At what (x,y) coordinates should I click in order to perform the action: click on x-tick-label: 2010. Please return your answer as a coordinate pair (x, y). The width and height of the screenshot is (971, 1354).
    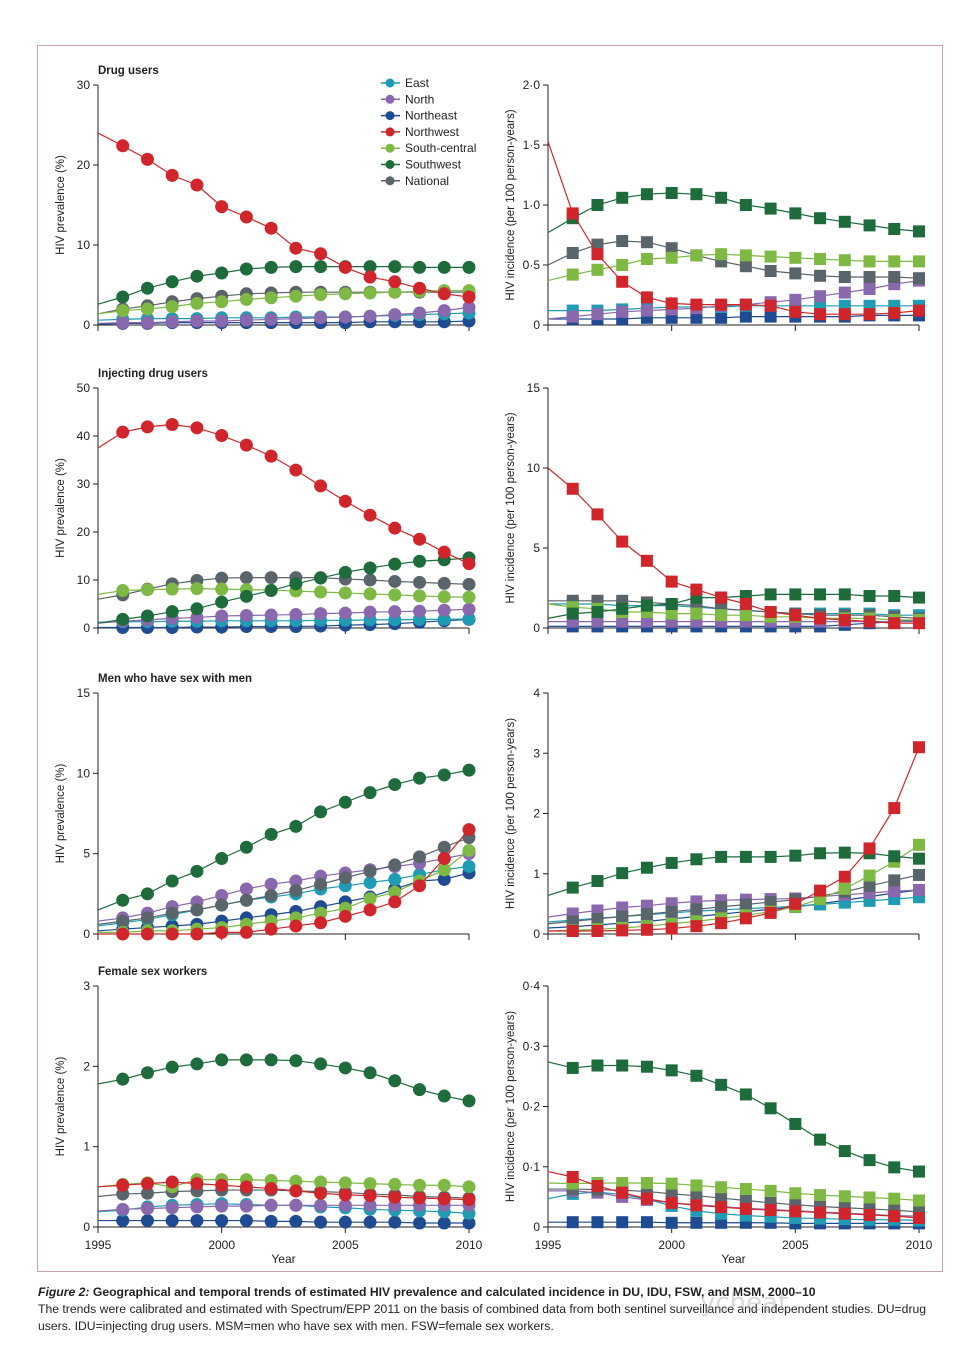
    Looking at the image, I should click on (469, 1245).